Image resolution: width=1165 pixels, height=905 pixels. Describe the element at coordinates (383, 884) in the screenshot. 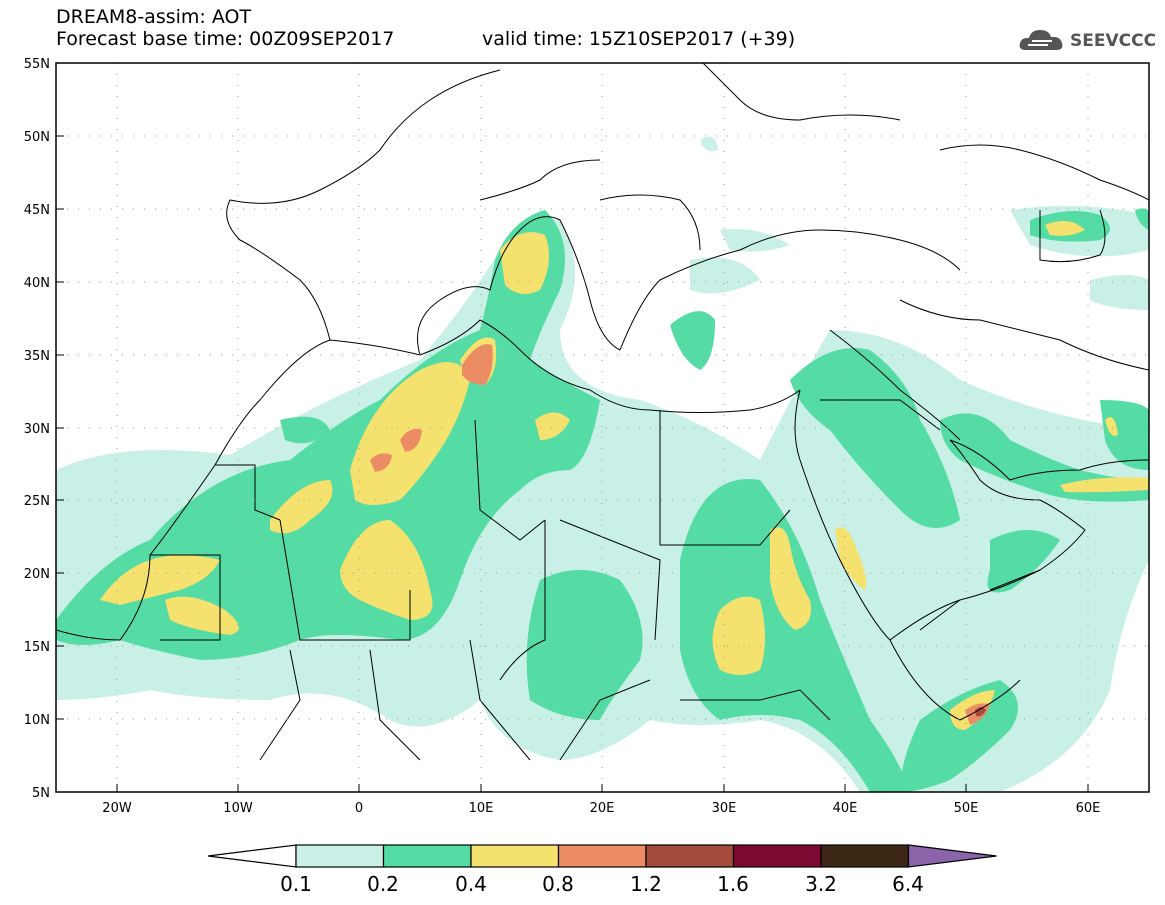

I see `colorbar-label: 0.2` at that location.